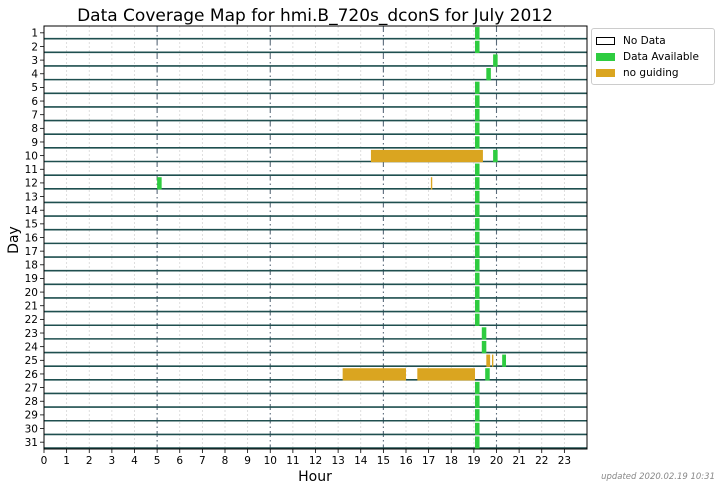 This screenshot has width=721, height=490. Describe the element at coordinates (361, 461) in the screenshot. I see `x-tick-label: 14` at that location.